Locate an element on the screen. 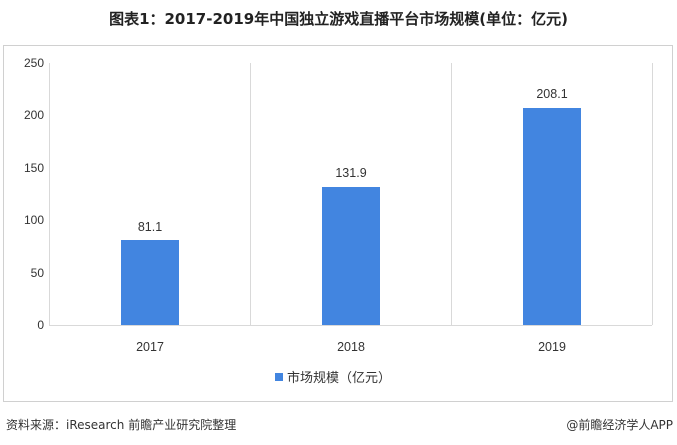 Image resolution: width=677 pixels, height=445 pixels. y-tick: 250 is located at coordinates (33, 63).